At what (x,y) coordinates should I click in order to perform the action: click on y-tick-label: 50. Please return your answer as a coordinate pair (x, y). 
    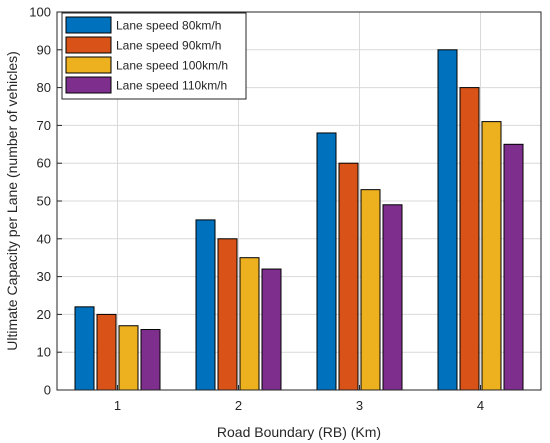
    Looking at the image, I should click on (44, 201).